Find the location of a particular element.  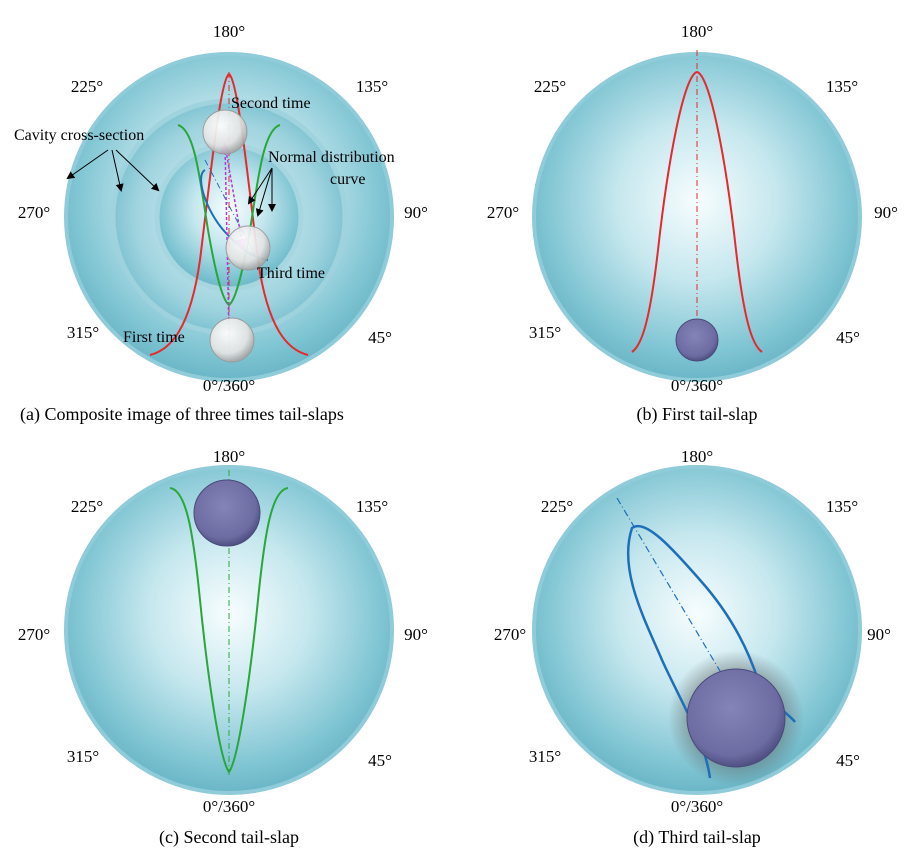

label-first-time: First time is located at coordinates (154, 337).